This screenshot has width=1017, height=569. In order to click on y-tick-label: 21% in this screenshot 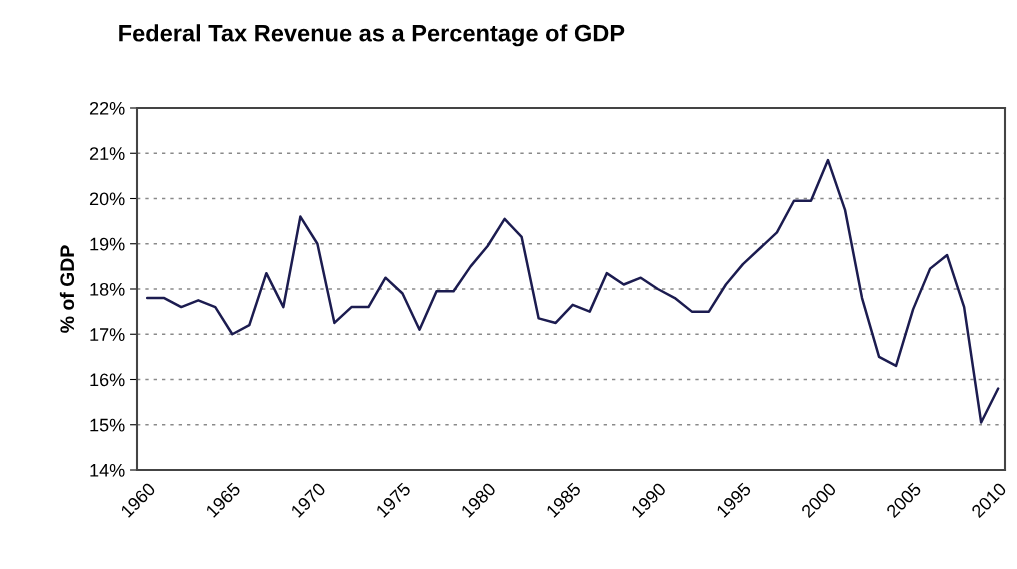, I will do `click(107, 153)`.